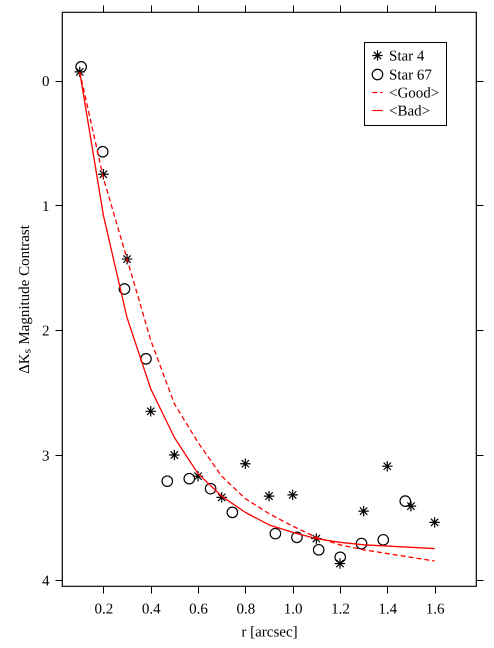  I want to click on y-tick-label: 2, so click(46, 332).